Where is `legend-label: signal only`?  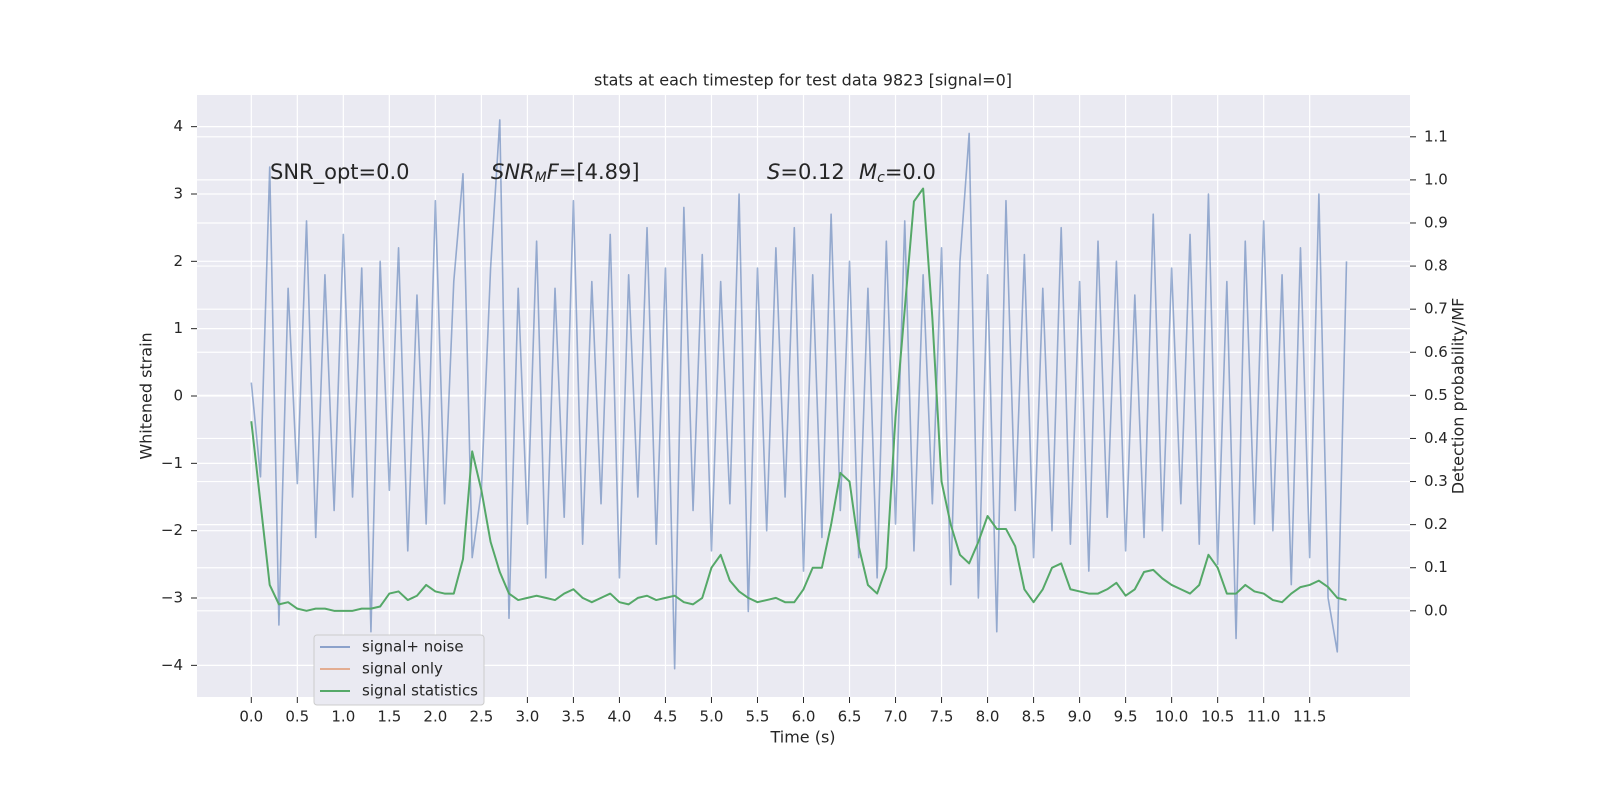
legend-label: signal only is located at coordinates (402, 669).